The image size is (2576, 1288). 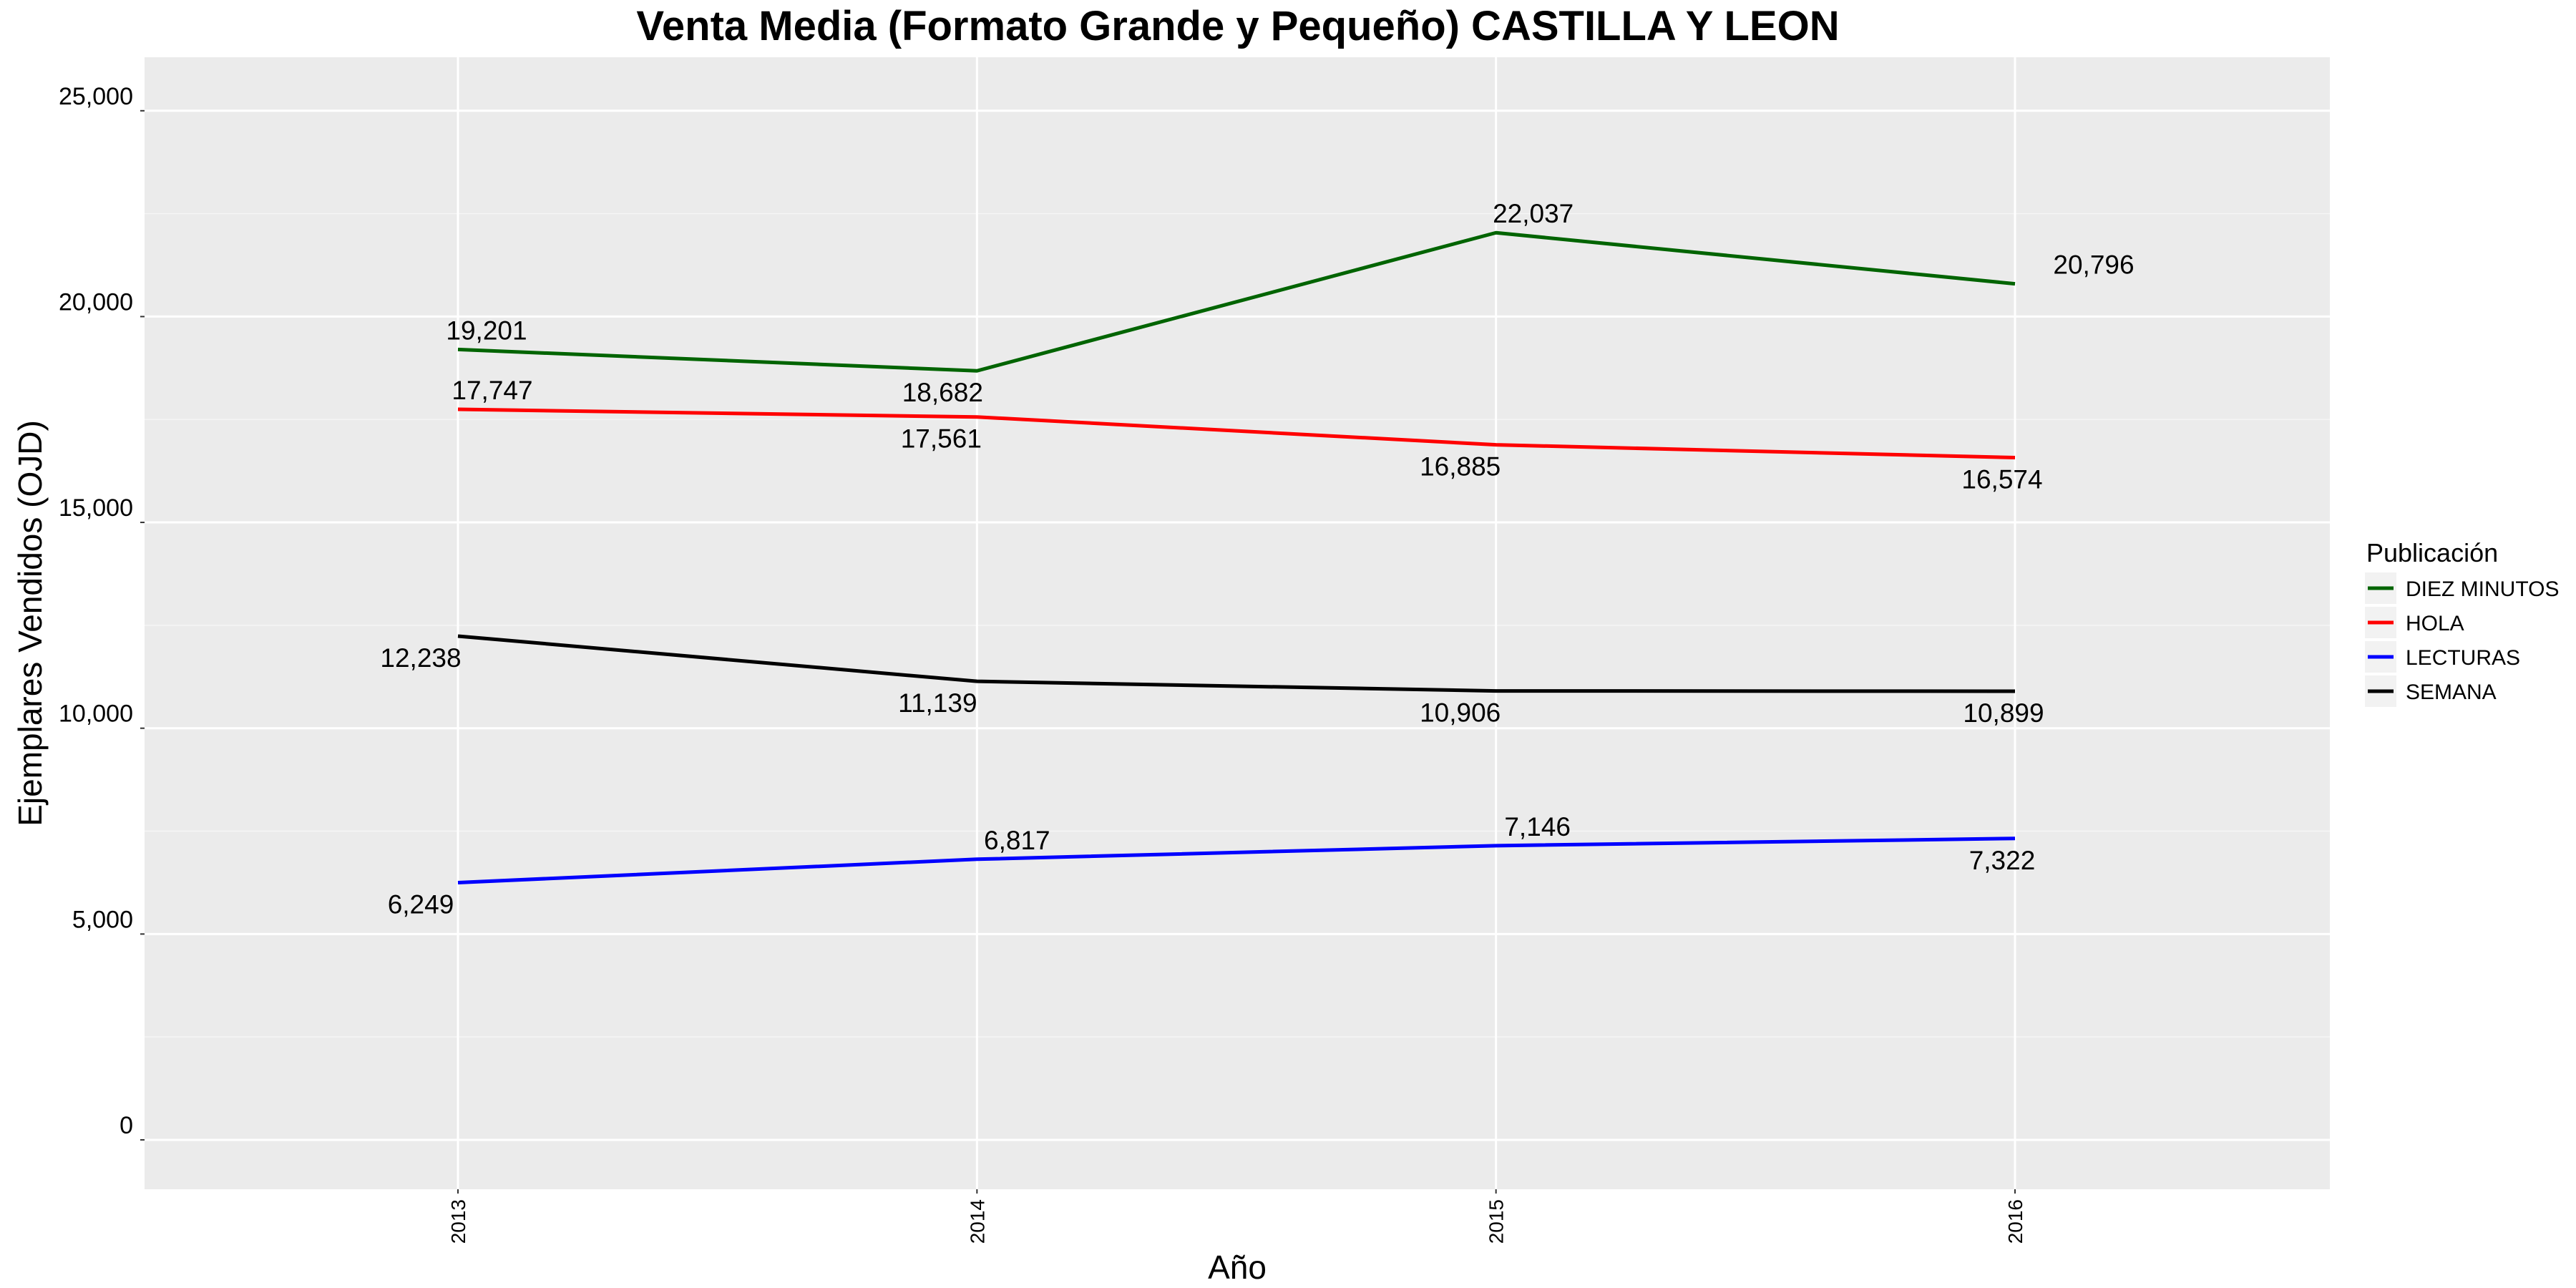 What do you see at coordinates (2015, 1221) in the screenshot?
I see `x-tick-label: 2016` at bounding box center [2015, 1221].